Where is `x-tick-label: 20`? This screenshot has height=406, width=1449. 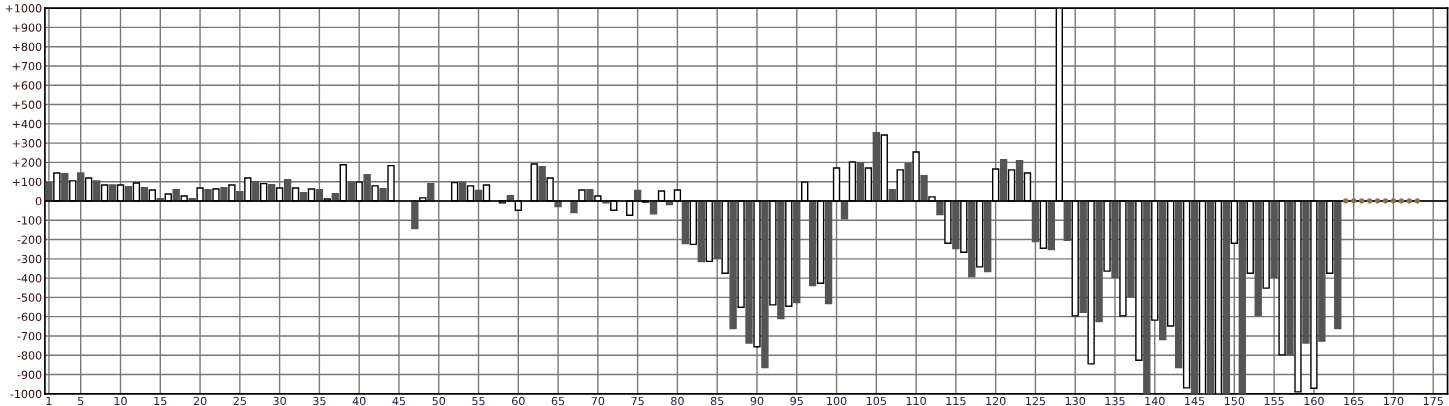
x-tick-label: 20 is located at coordinates (200, 401).